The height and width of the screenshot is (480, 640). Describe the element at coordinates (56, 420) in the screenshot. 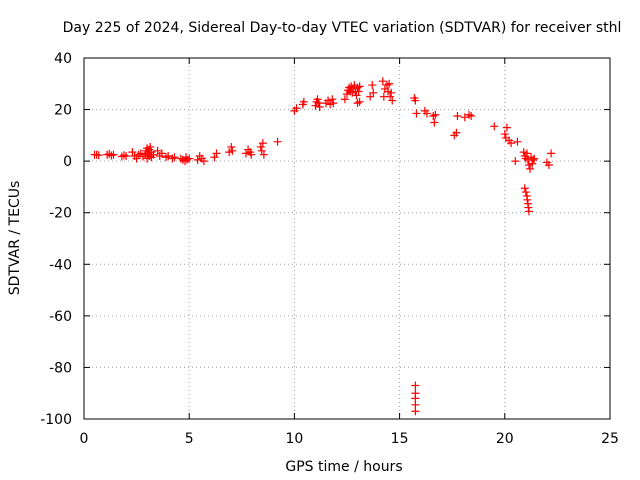

I see `y-tick-label: -100` at that location.